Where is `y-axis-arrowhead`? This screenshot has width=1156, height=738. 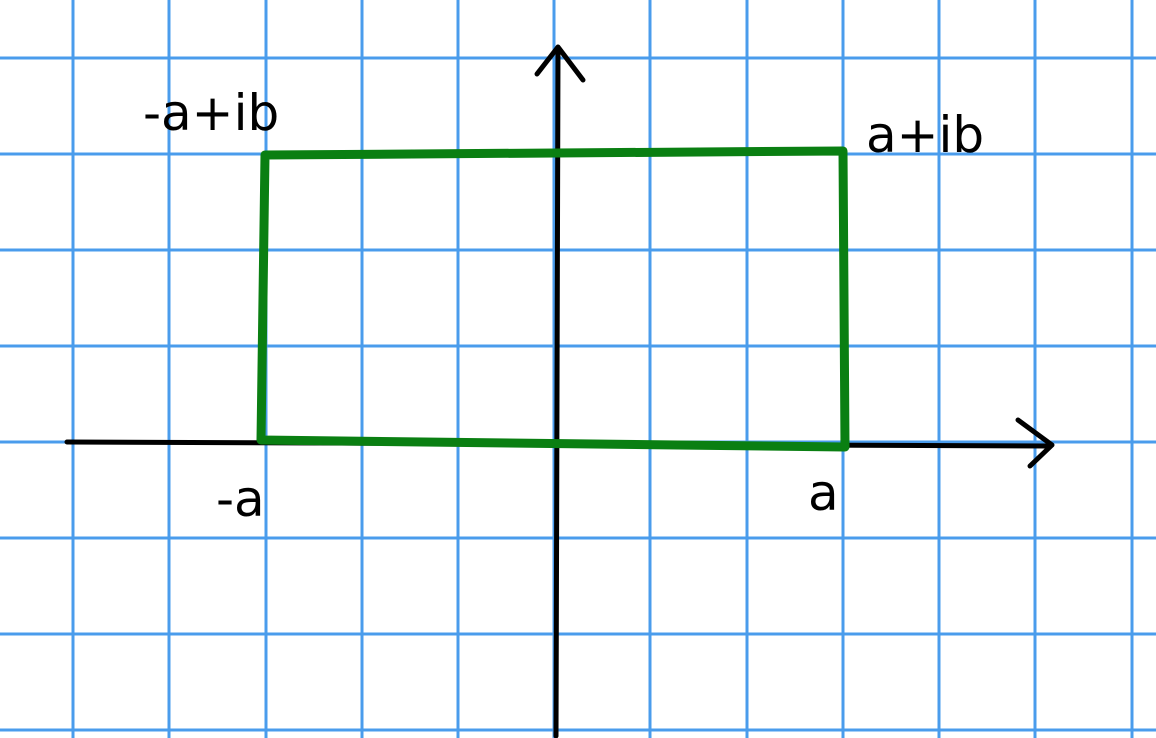
y-axis-arrowhead is located at coordinates (560, 63).